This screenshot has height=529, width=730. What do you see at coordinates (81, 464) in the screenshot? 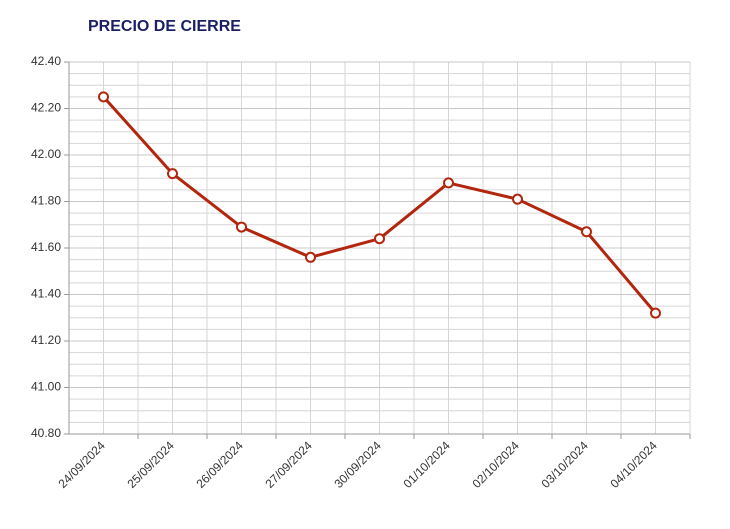
I see `x-tick-label: 24/09/2024` at bounding box center [81, 464].